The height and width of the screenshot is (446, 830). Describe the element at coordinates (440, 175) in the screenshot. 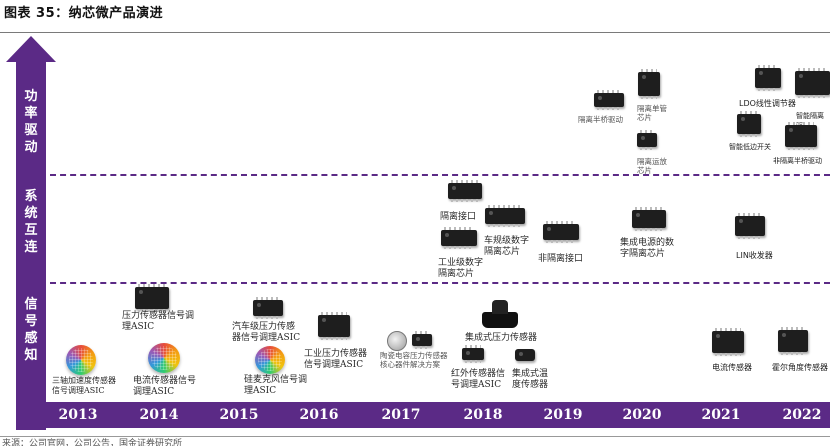

I see `tier-divider-power-system` at that location.